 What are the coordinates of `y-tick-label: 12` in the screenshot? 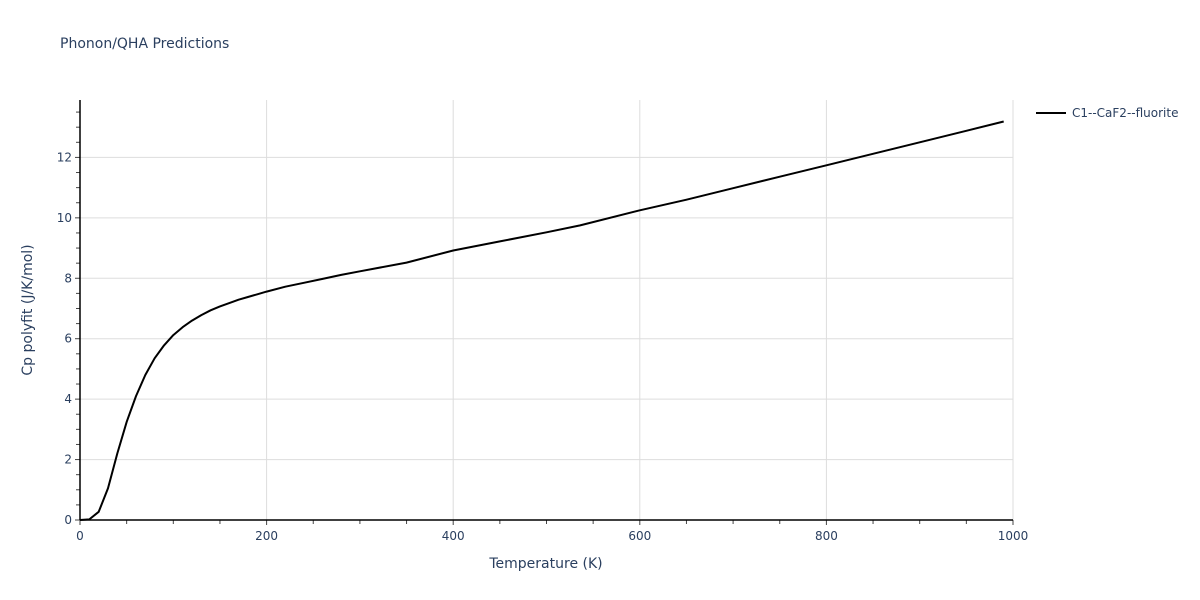 It's located at (64, 157).